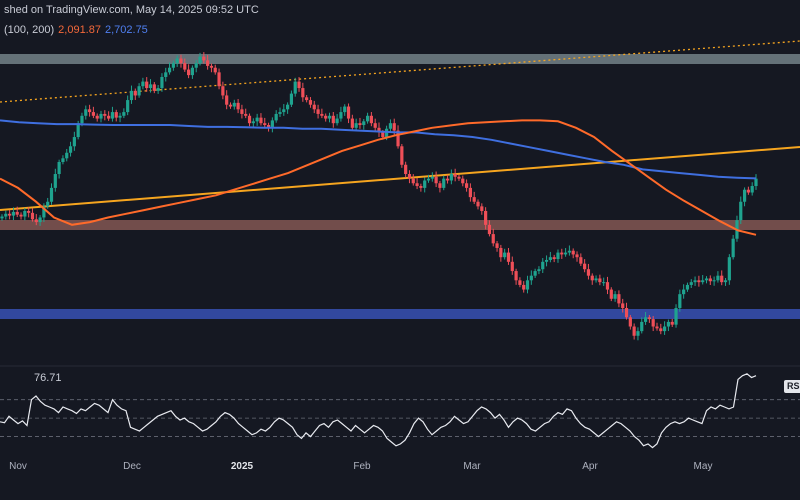 This screenshot has height=500, width=800. I want to click on rsi-line, so click(378, 411).